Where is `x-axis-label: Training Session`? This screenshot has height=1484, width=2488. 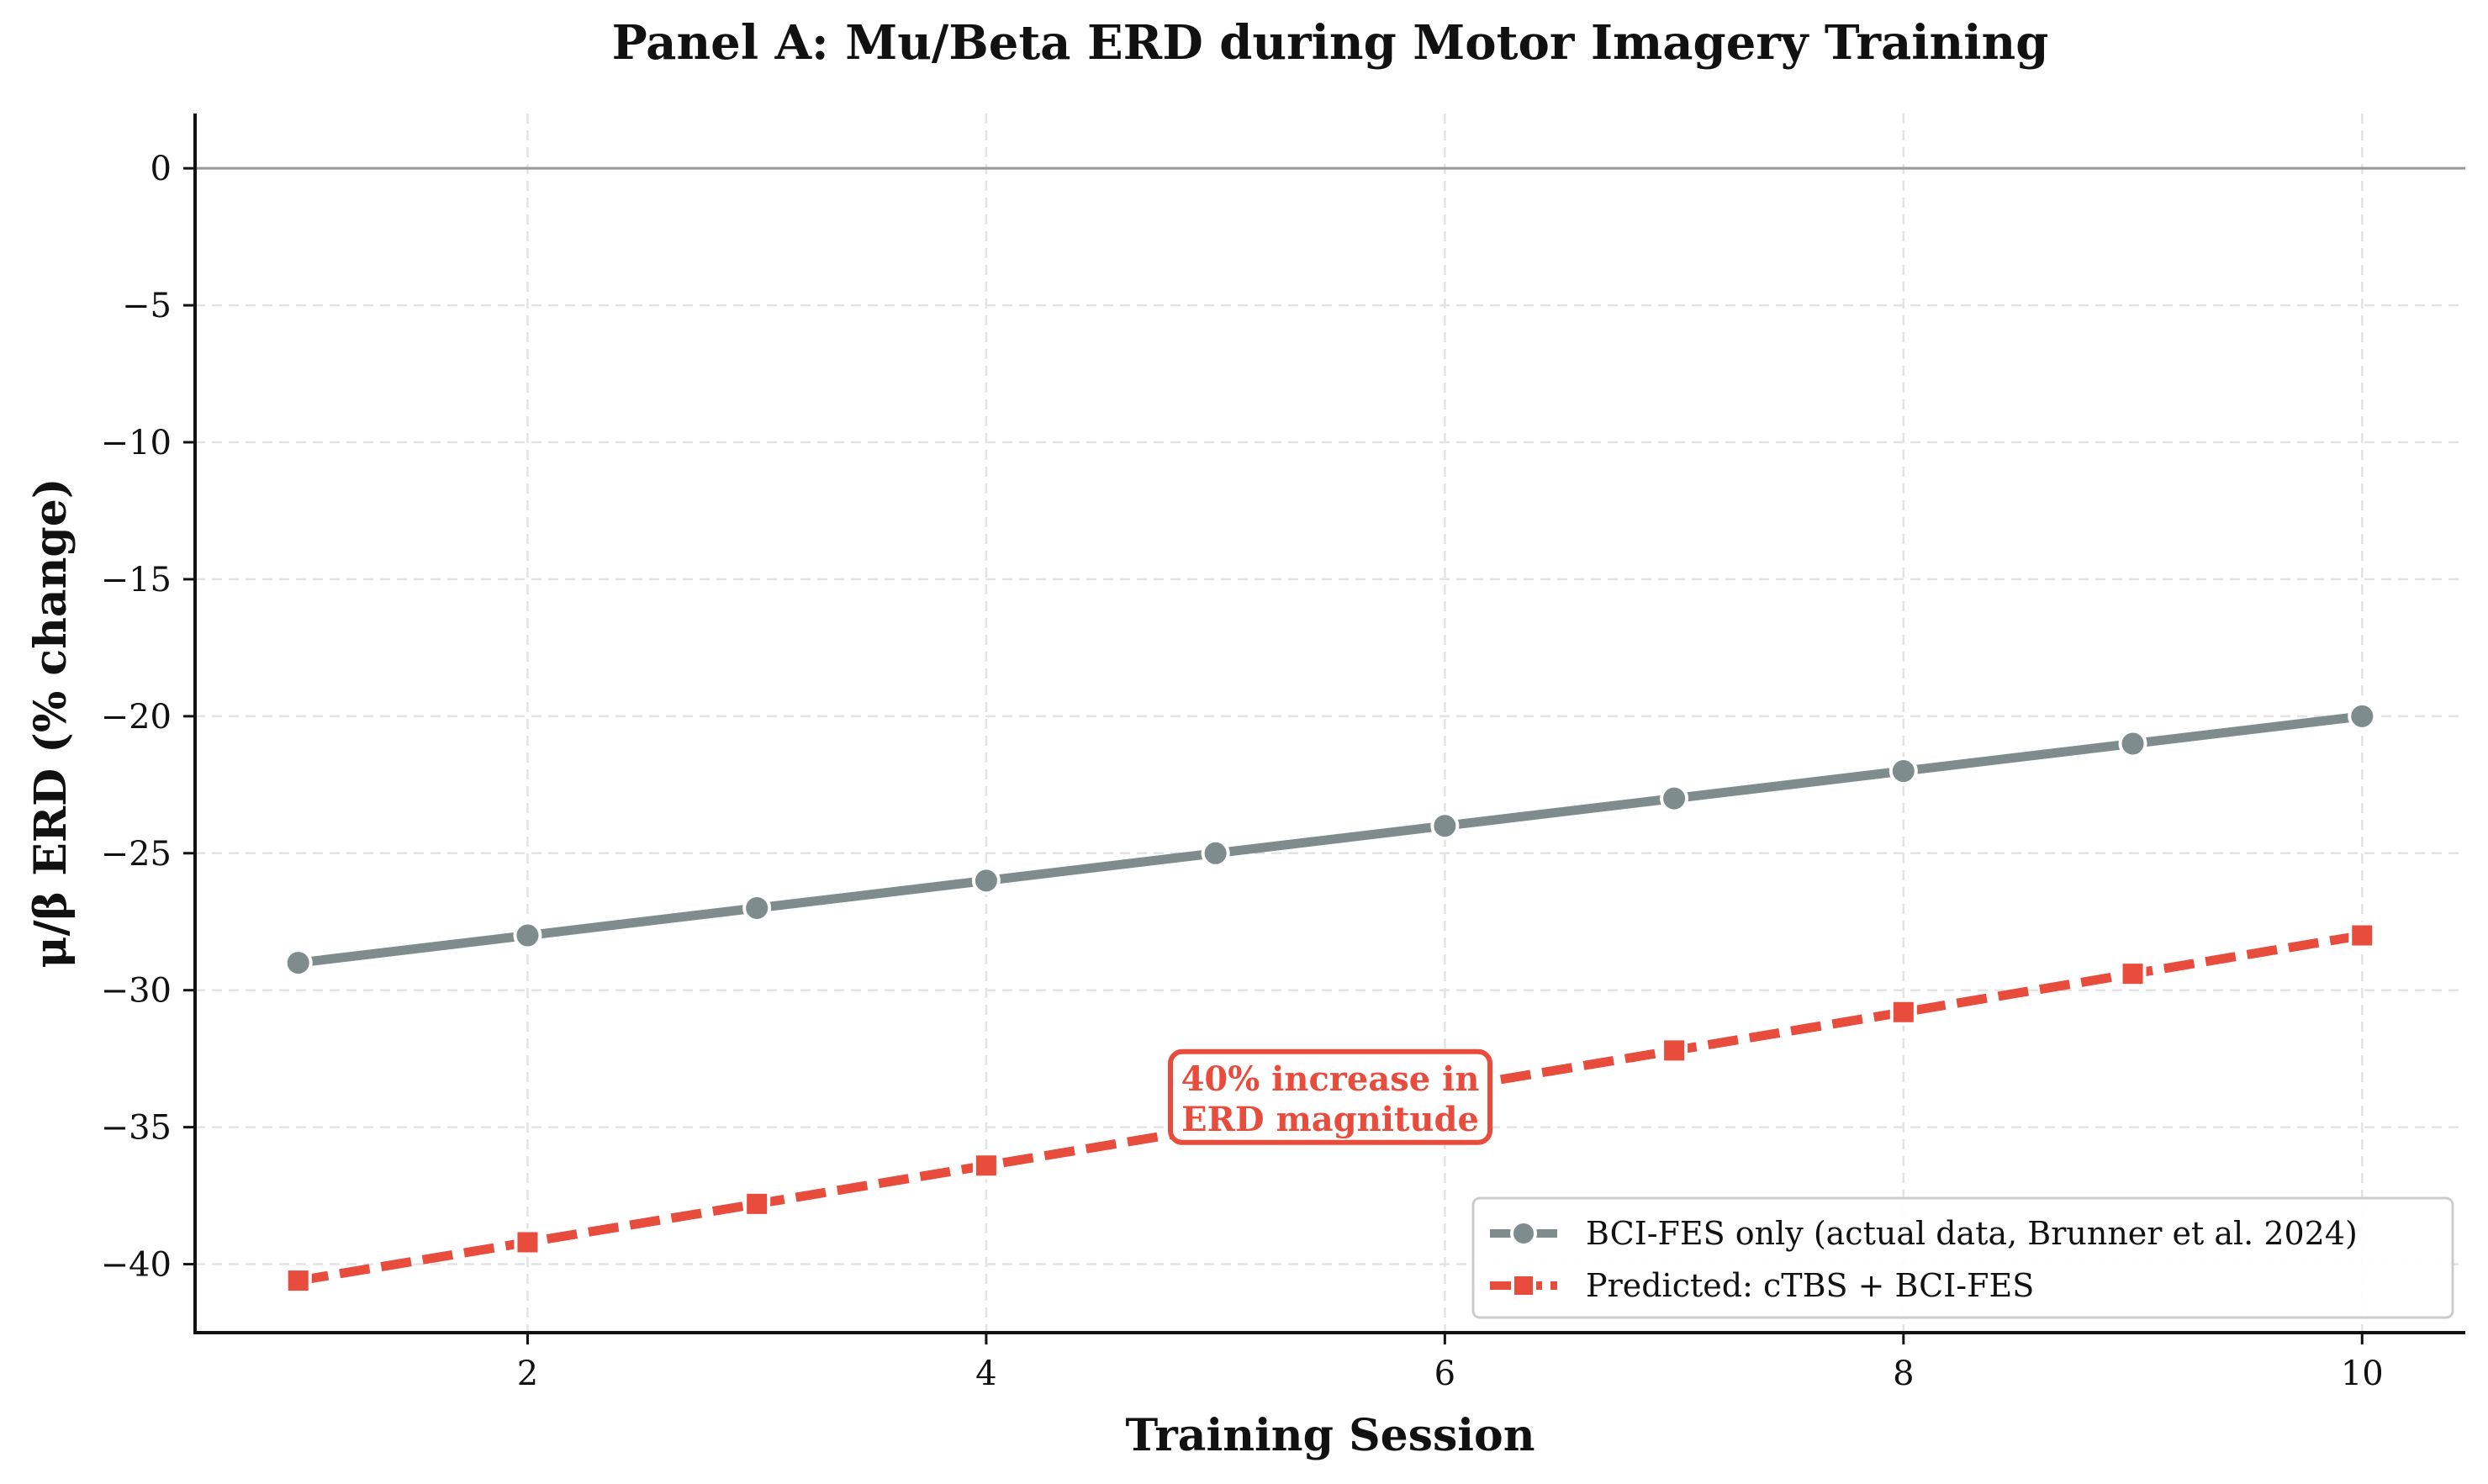
x-axis-label: Training Session is located at coordinates (1330, 1435).